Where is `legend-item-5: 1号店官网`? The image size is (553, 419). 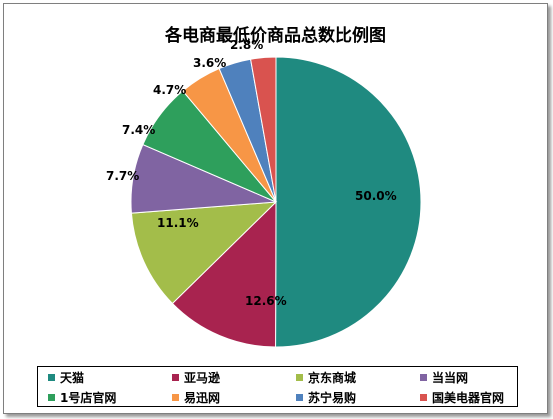
legend-item-5: 1号店官网 is located at coordinates (110, 397).